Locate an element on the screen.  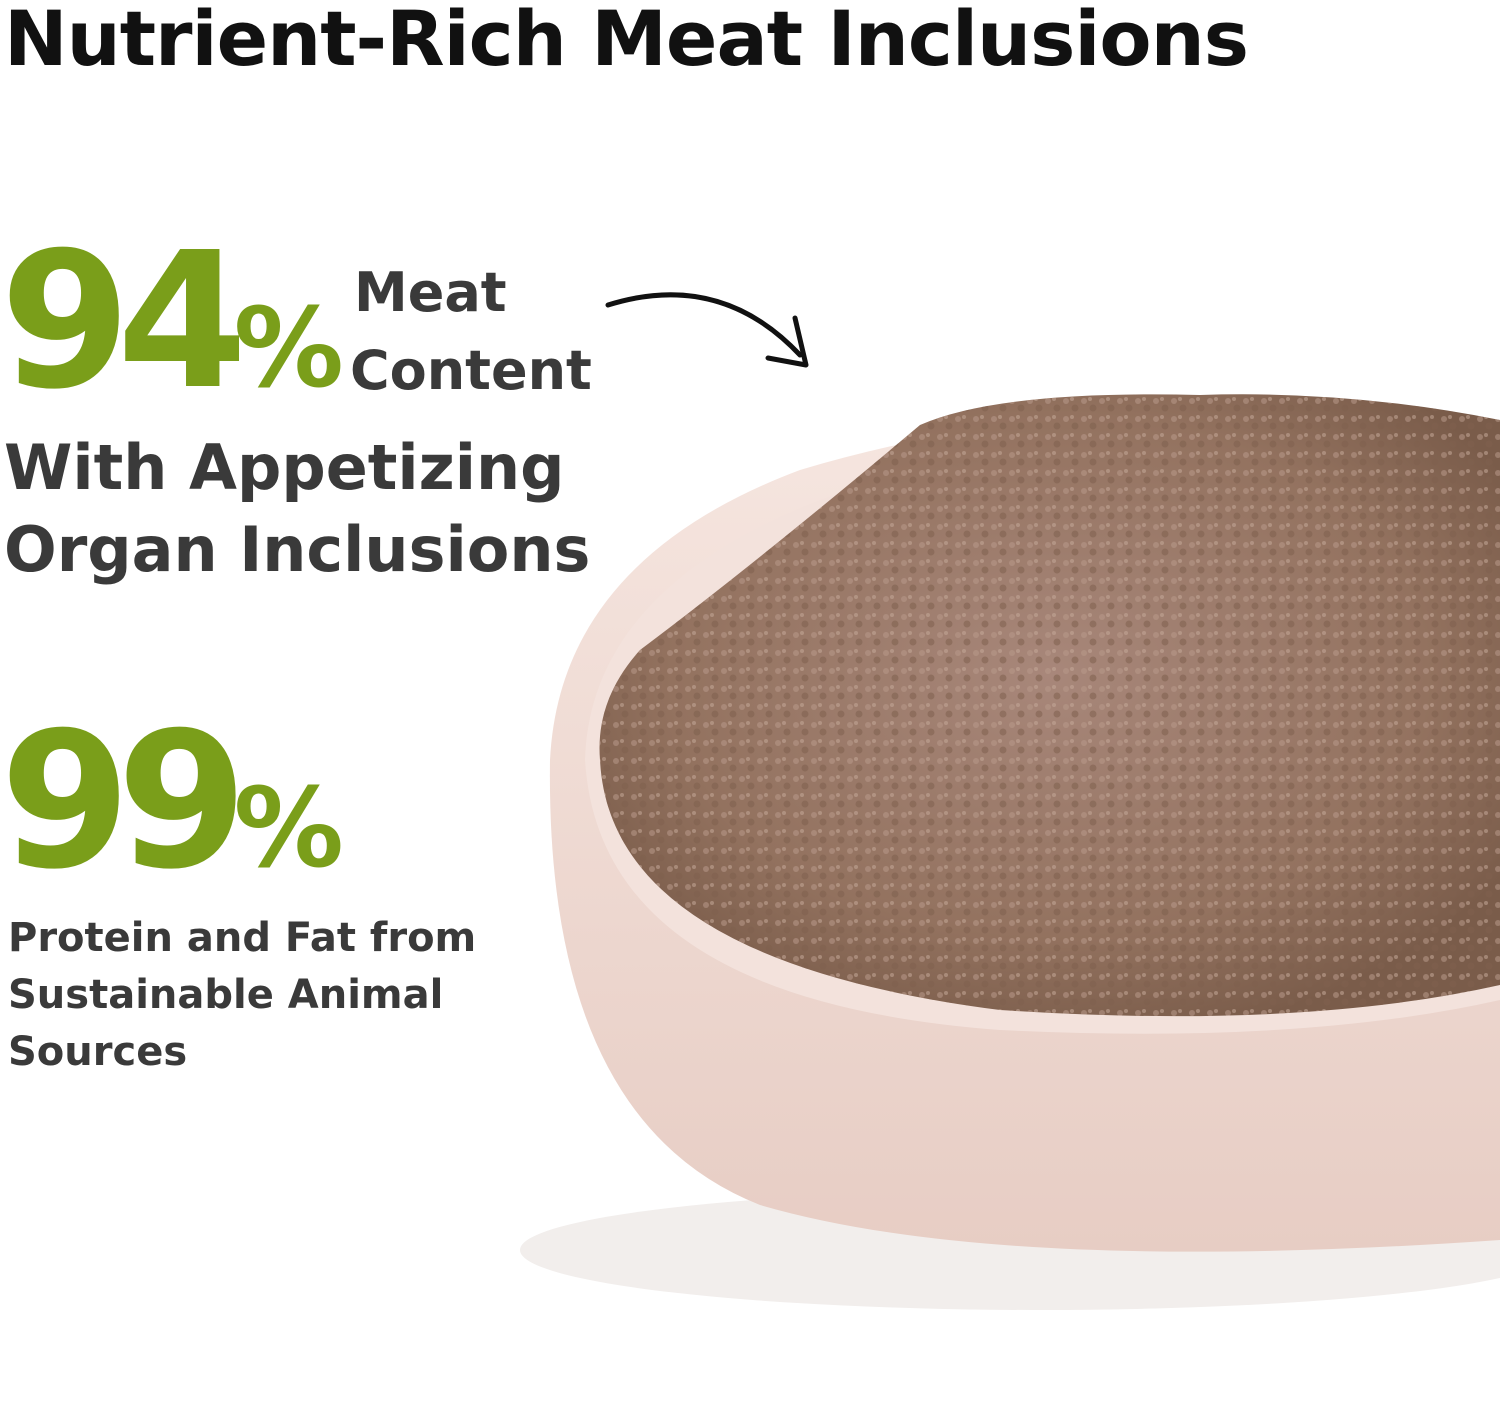
stat-94-label-1: Meat is located at coordinates (430, 292).